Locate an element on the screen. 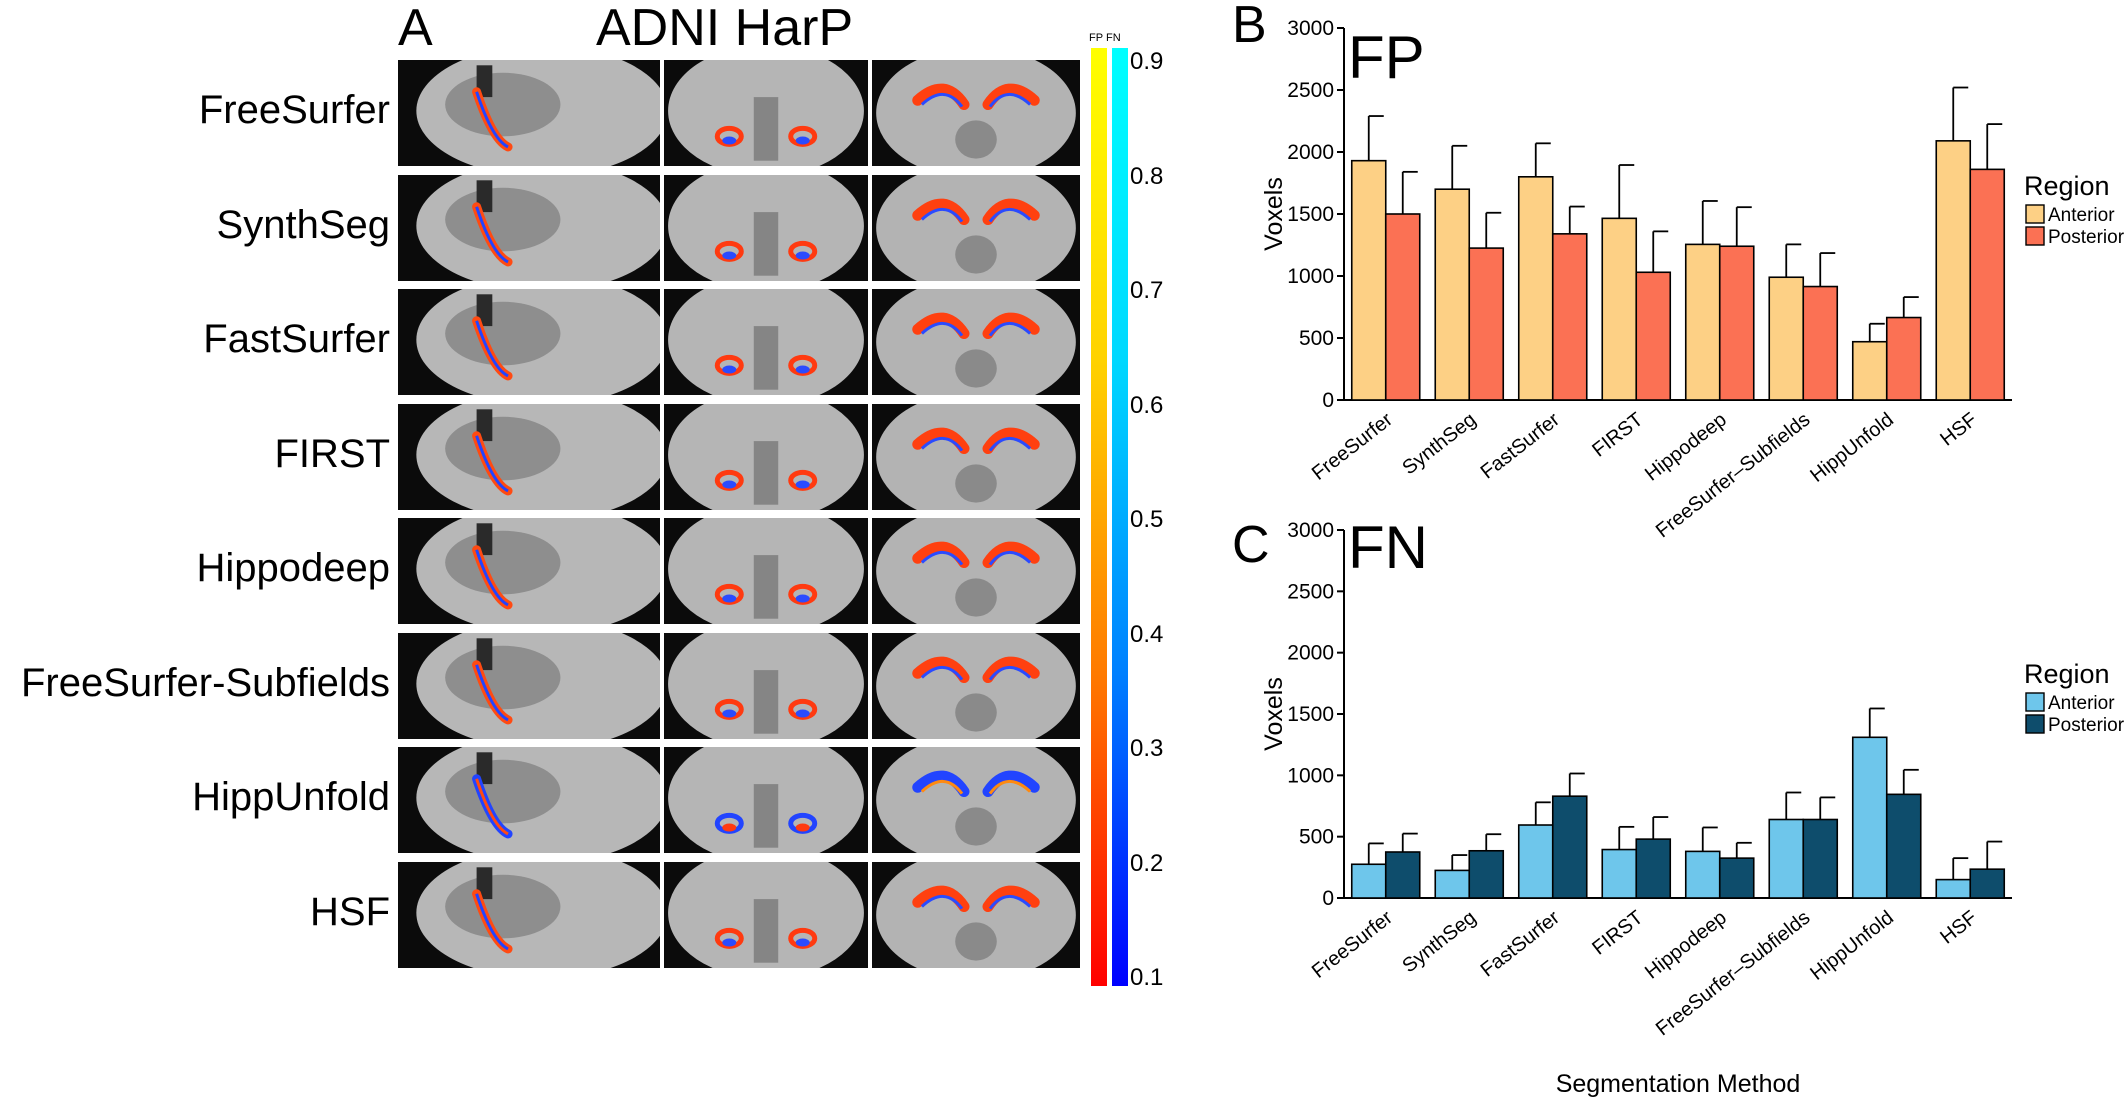  panel-a-title: ADNI HarP is located at coordinates (725, 28).